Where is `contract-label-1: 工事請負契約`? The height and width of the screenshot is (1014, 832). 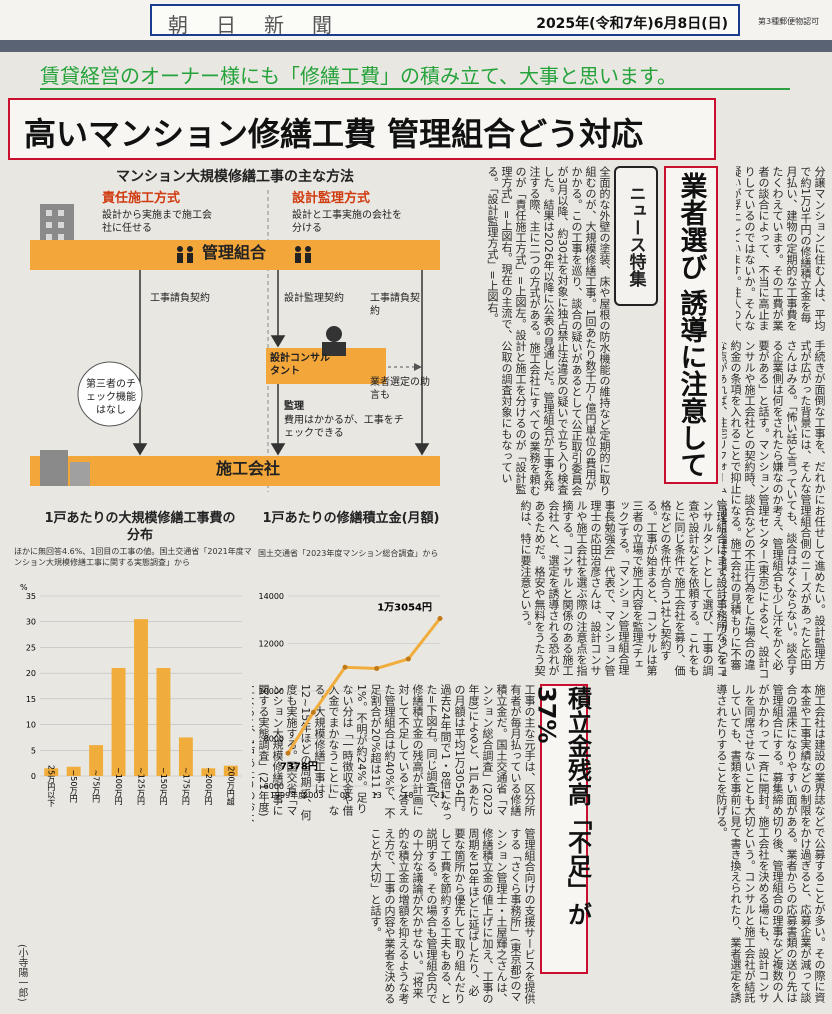 contract-label-1: 工事請負契約 is located at coordinates (180, 298).